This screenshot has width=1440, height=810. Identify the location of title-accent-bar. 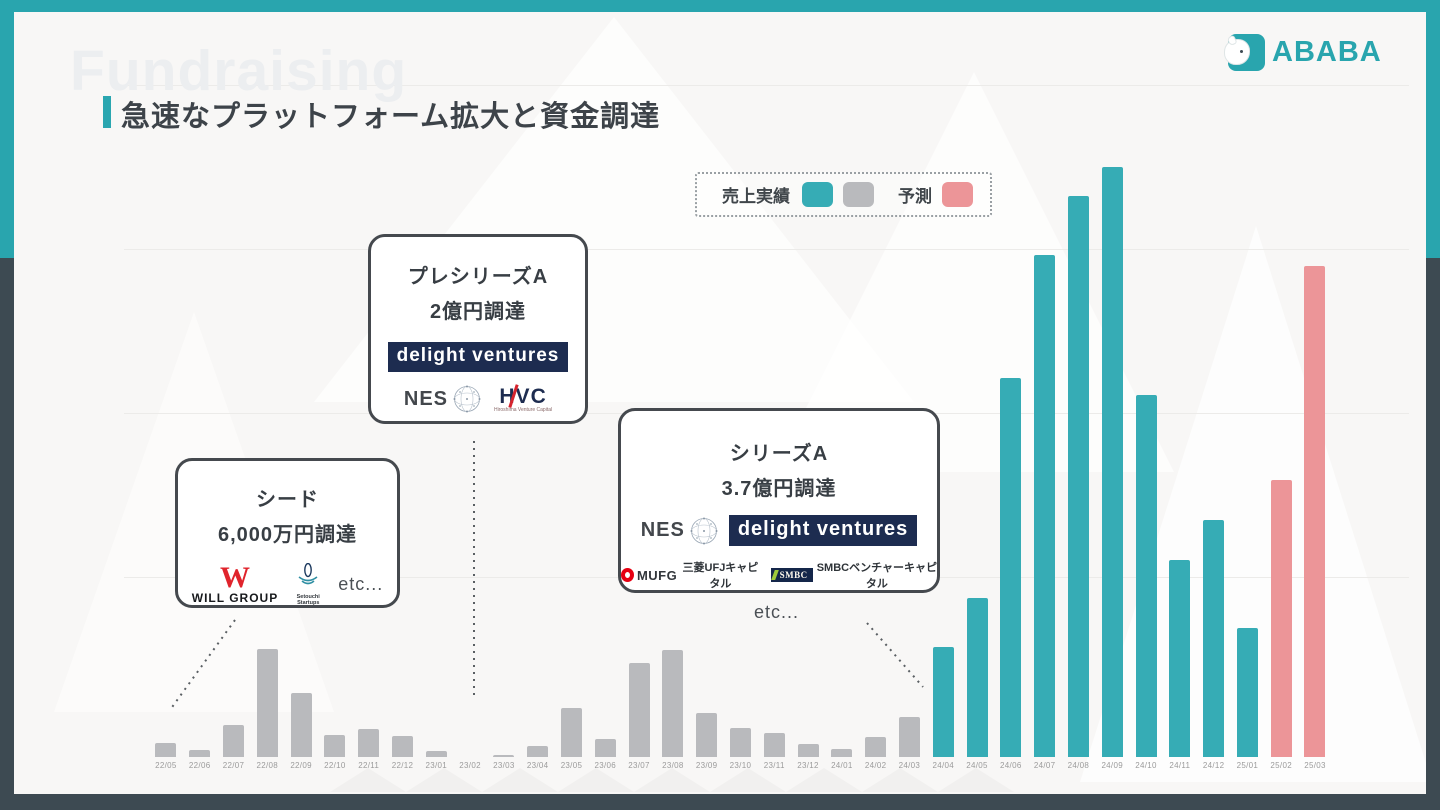
(107, 112).